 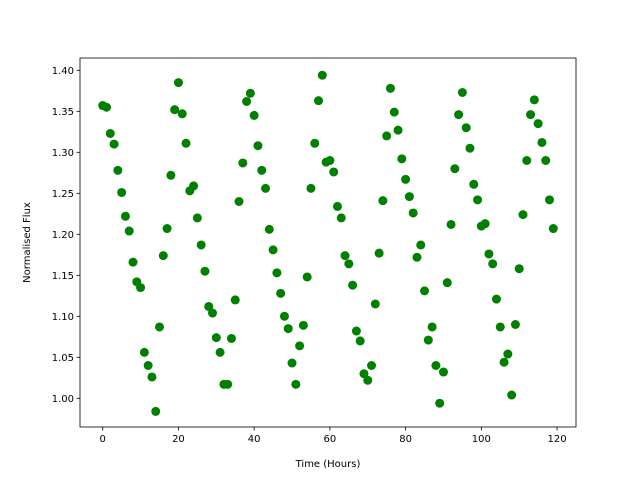 What do you see at coordinates (66, 235) in the screenshot?
I see `y-axis-ticks: 1.00 1.05 1.10 1.15 1.20 1.25 1.30 1.35 1.40` at bounding box center [66, 235].